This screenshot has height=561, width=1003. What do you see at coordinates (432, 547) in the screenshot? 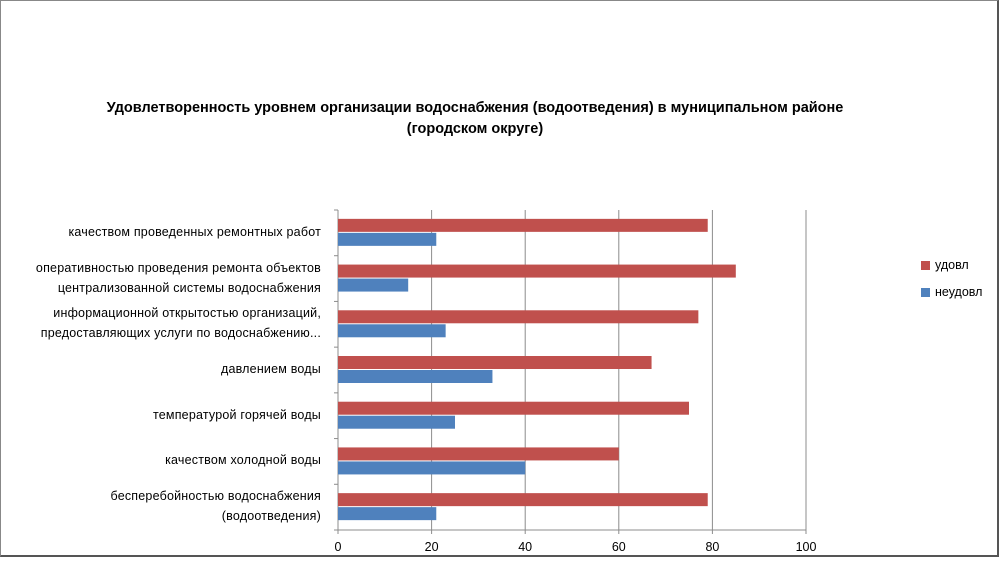
I see `x-tick-label: 20` at bounding box center [432, 547].